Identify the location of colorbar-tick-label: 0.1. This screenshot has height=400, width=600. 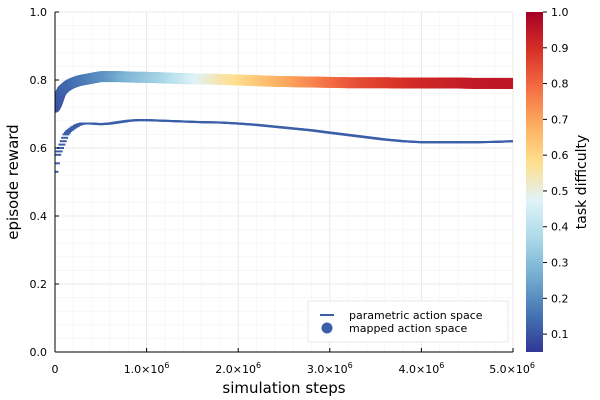
(560, 334).